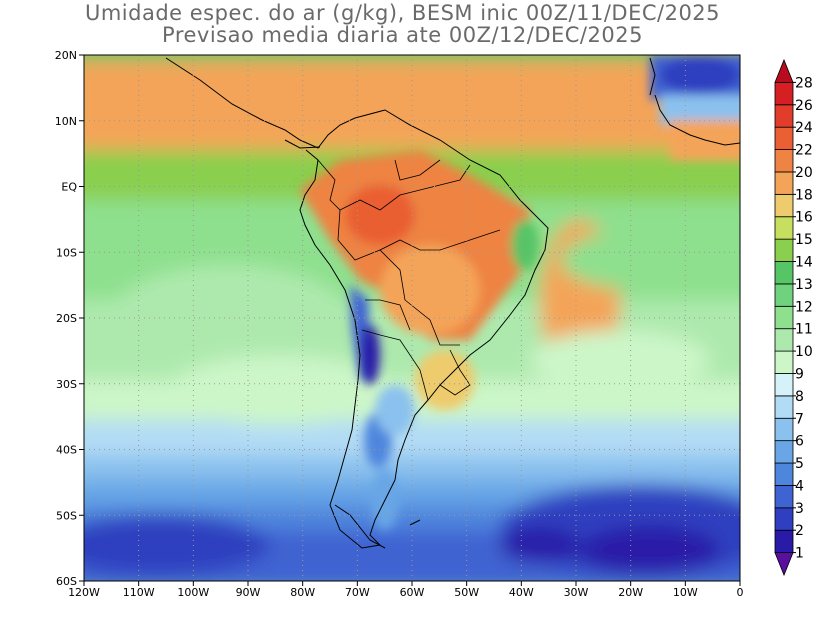 This screenshot has width=825, height=637. I want to click on lon-tick-label: 40W, so click(521, 592).